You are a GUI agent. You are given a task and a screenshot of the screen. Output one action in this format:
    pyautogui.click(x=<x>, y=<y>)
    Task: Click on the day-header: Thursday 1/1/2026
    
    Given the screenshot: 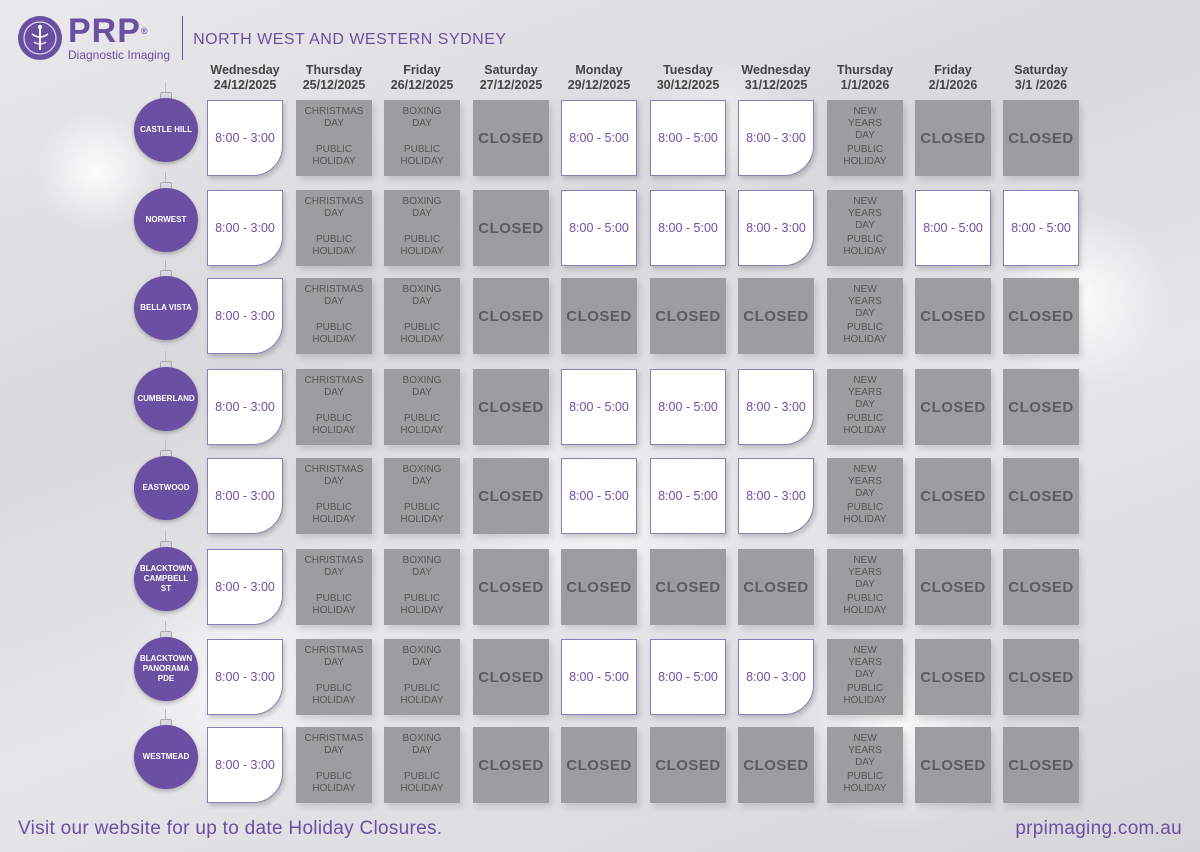 What is the action you would take?
    pyautogui.click(x=865, y=78)
    